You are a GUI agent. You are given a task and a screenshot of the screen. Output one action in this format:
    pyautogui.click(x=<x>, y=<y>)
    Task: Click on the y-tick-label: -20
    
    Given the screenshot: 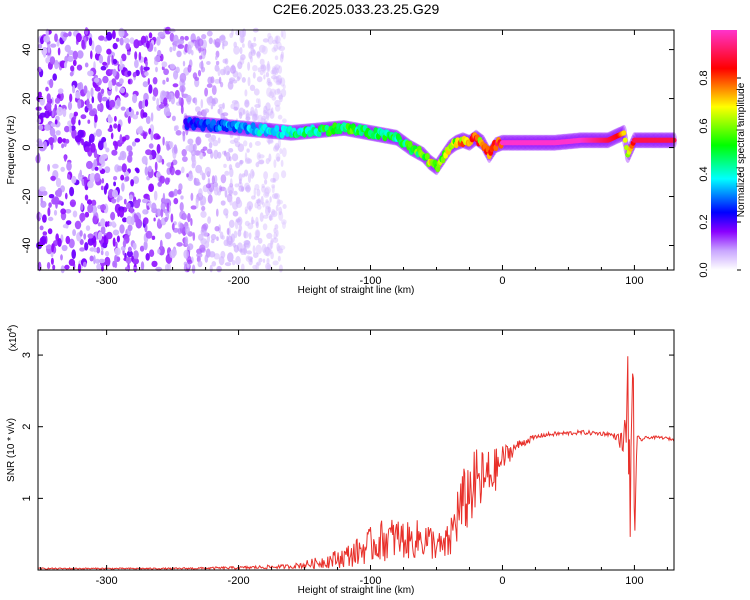 What is the action you would take?
    pyautogui.click(x=27, y=197)
    